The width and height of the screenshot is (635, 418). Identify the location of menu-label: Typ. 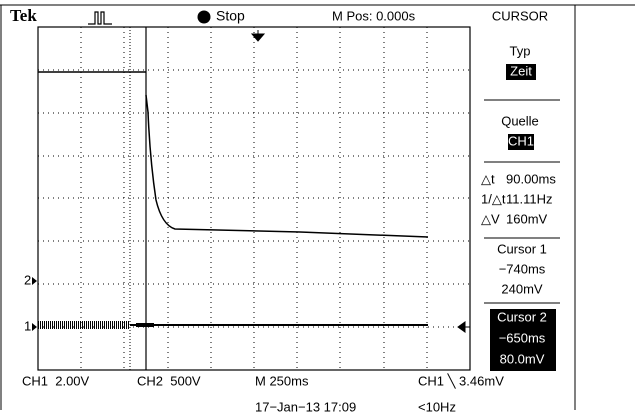
(520, 50).